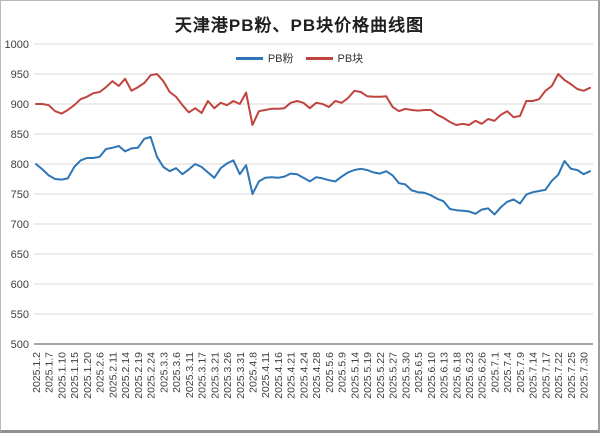  Describe the element at coordinates (279, 375) in the screenshot. I see `x-tick-label: 2025.4.16` at that location.